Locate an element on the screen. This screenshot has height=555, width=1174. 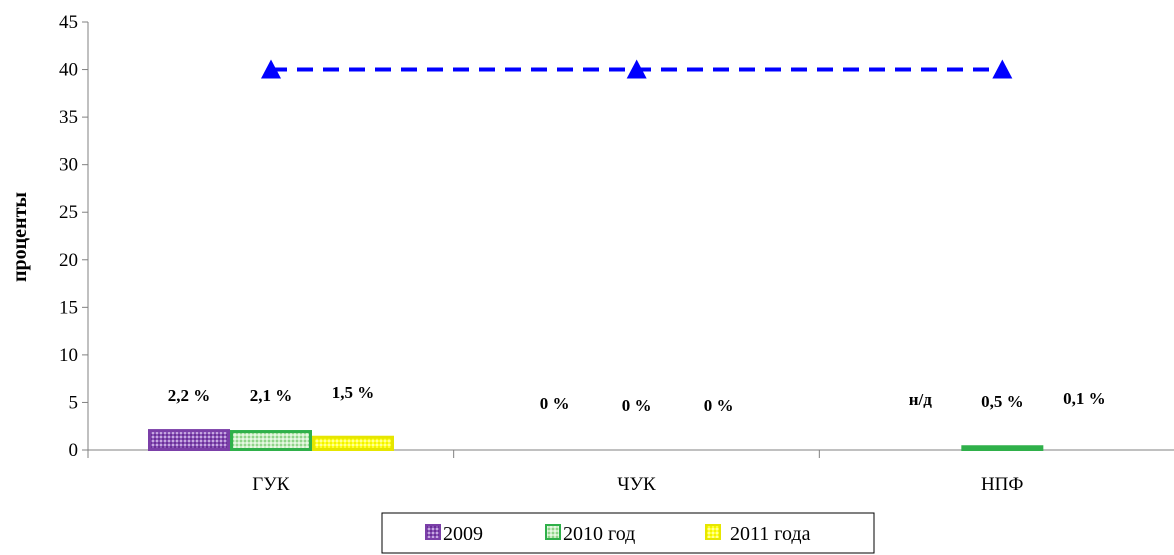
y-tick-label: 45 is located at coordinates (68, 22).